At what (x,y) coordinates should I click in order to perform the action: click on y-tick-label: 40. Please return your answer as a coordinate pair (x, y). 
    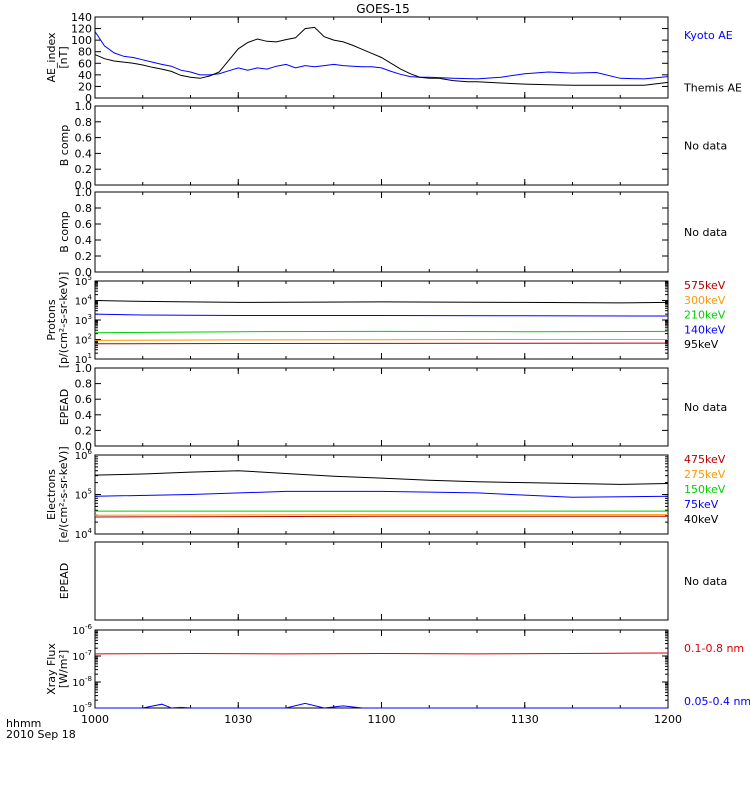
    Looking at the image, I should click on (85, 75).